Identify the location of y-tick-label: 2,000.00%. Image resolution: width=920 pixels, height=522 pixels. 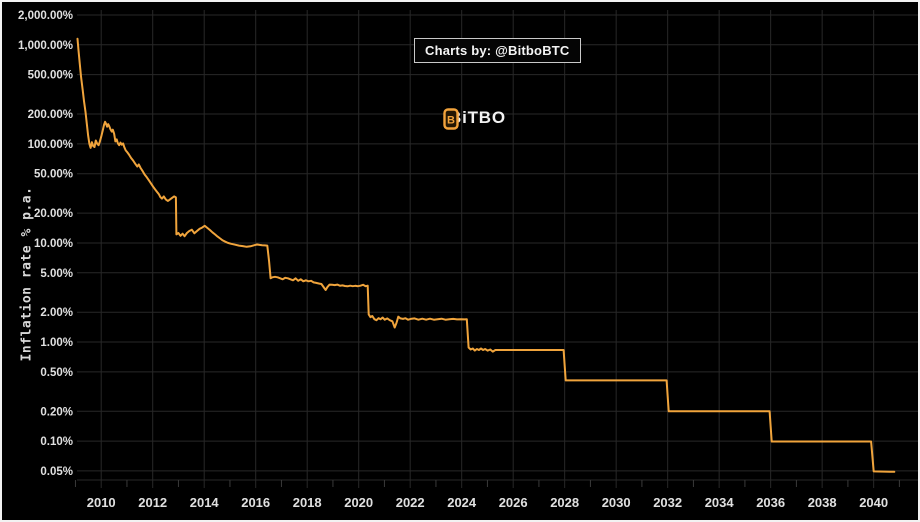
(45, 16).